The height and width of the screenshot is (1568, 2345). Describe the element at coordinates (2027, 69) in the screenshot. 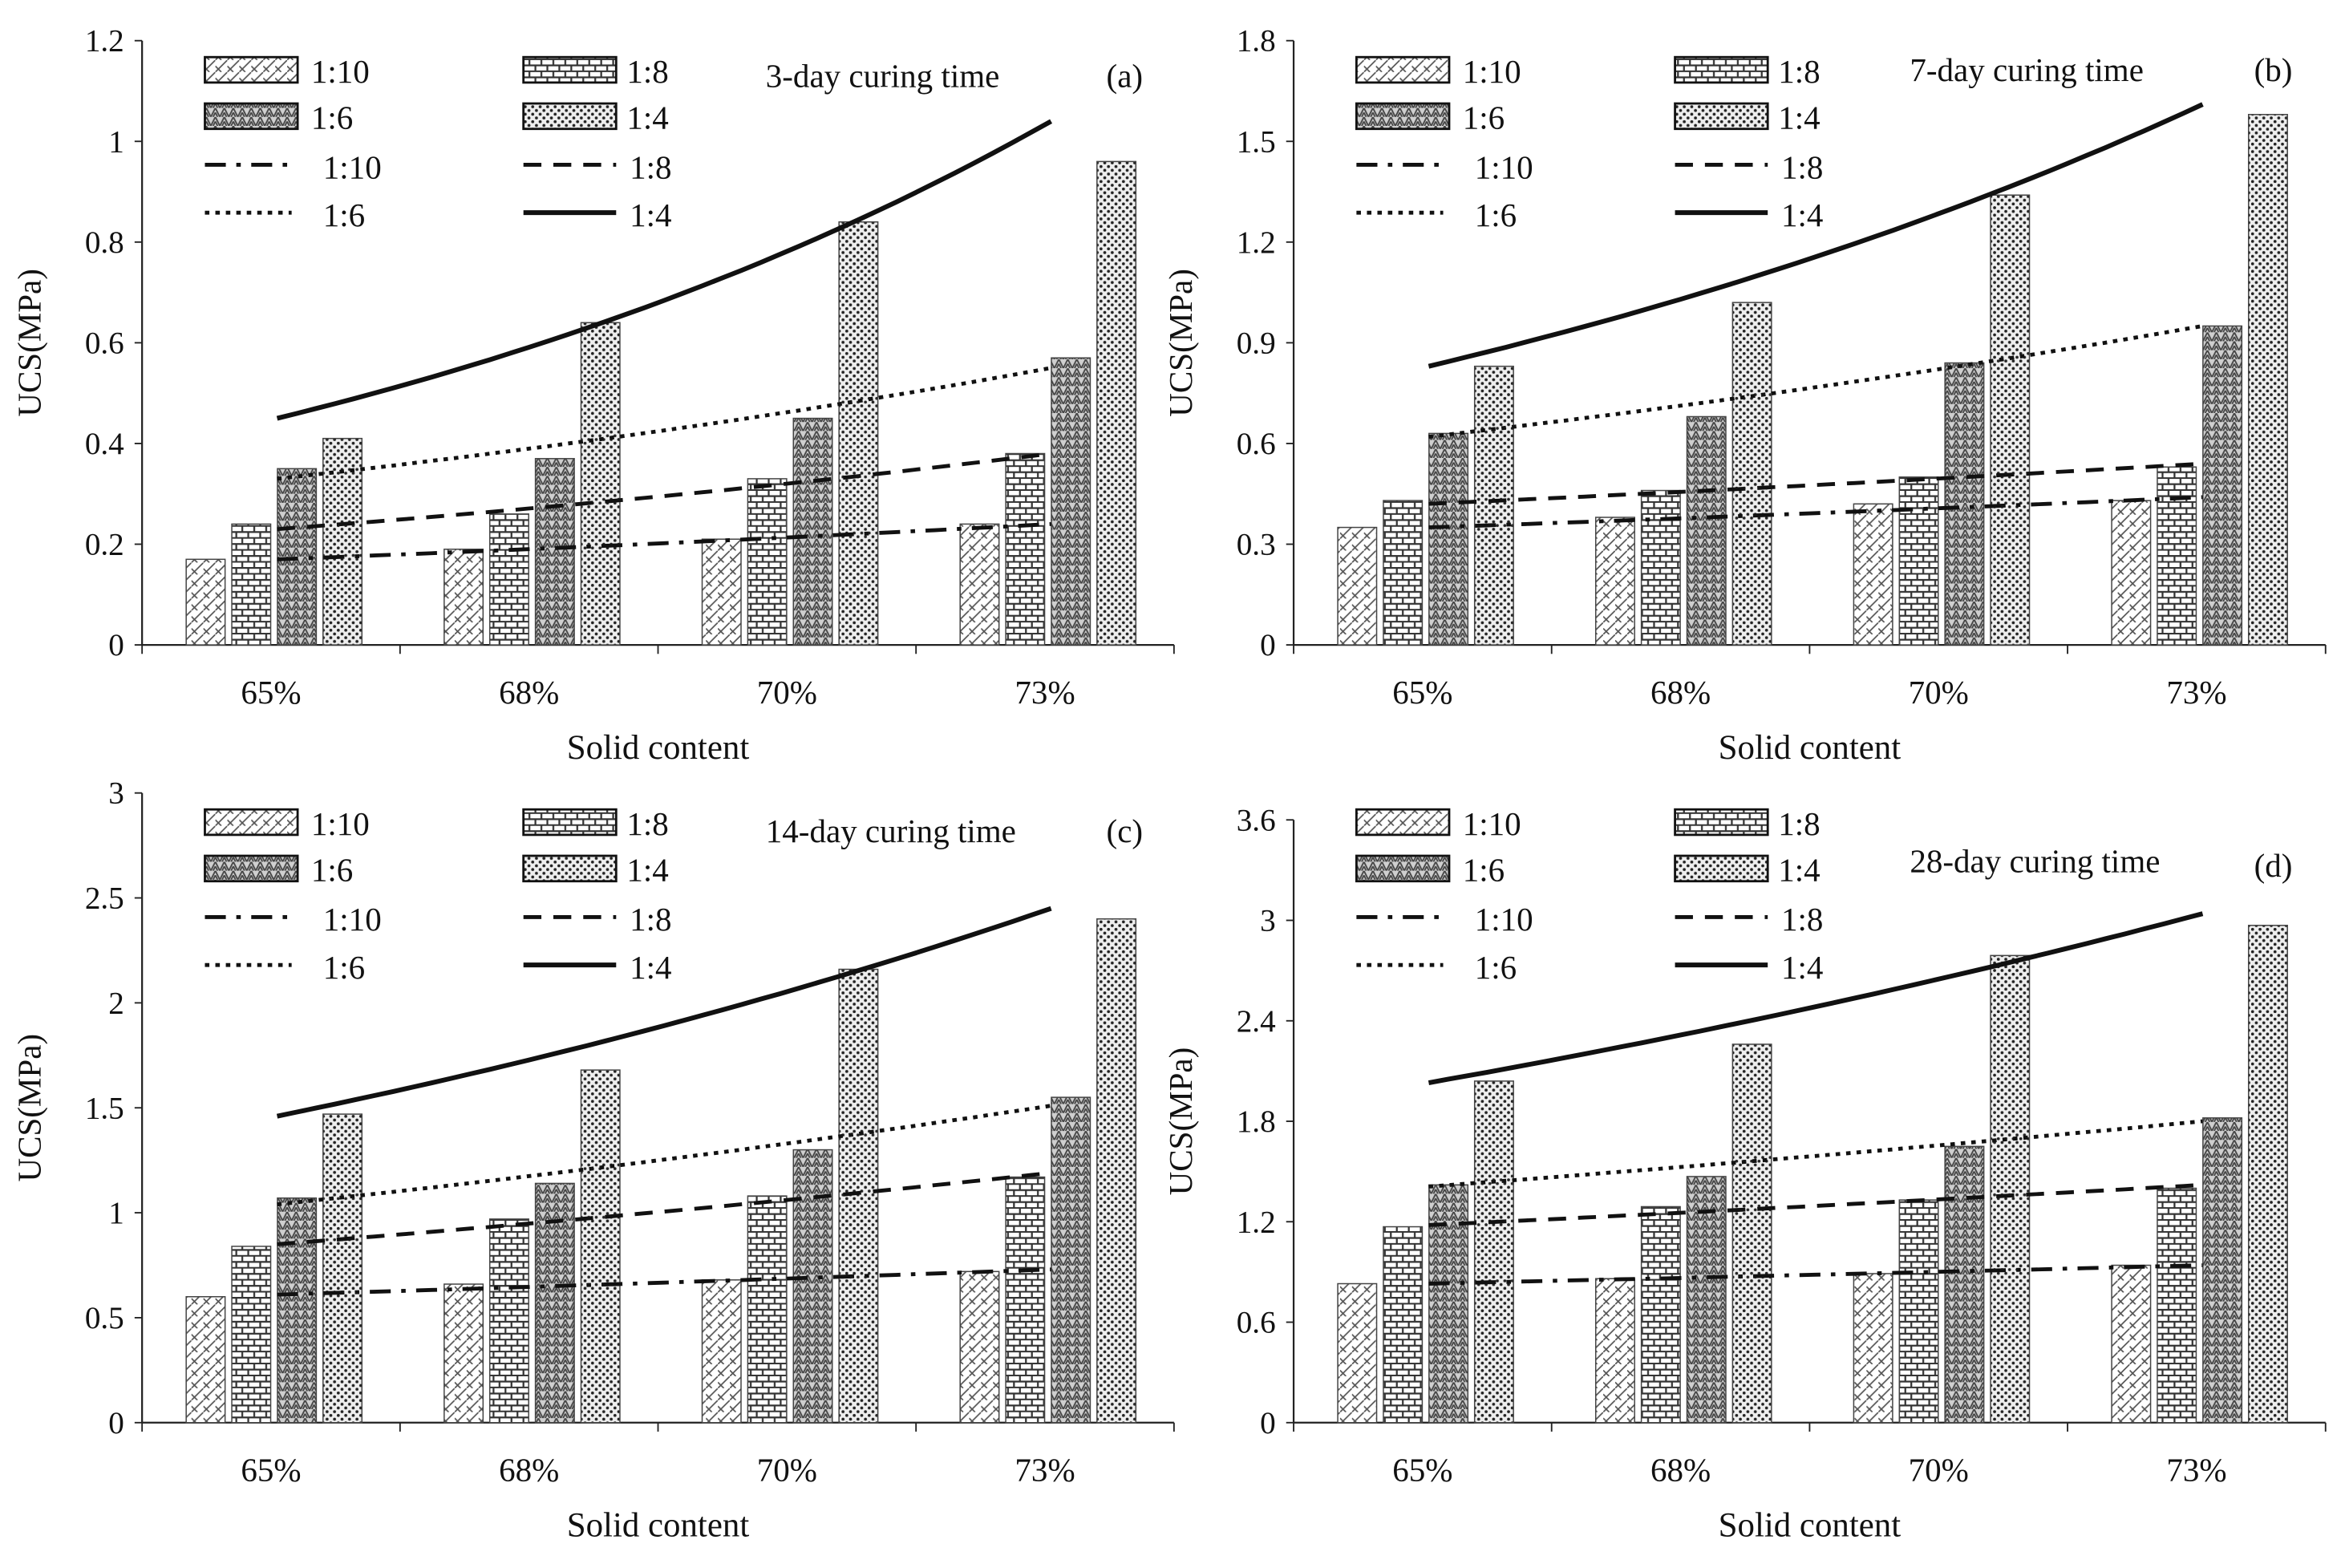

I see `chart-title: 7-day curing time` at that location.